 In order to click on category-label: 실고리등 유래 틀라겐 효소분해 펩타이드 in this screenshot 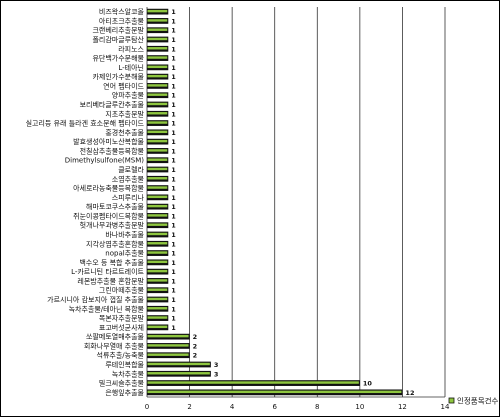, I will do `click(85, 123)`.